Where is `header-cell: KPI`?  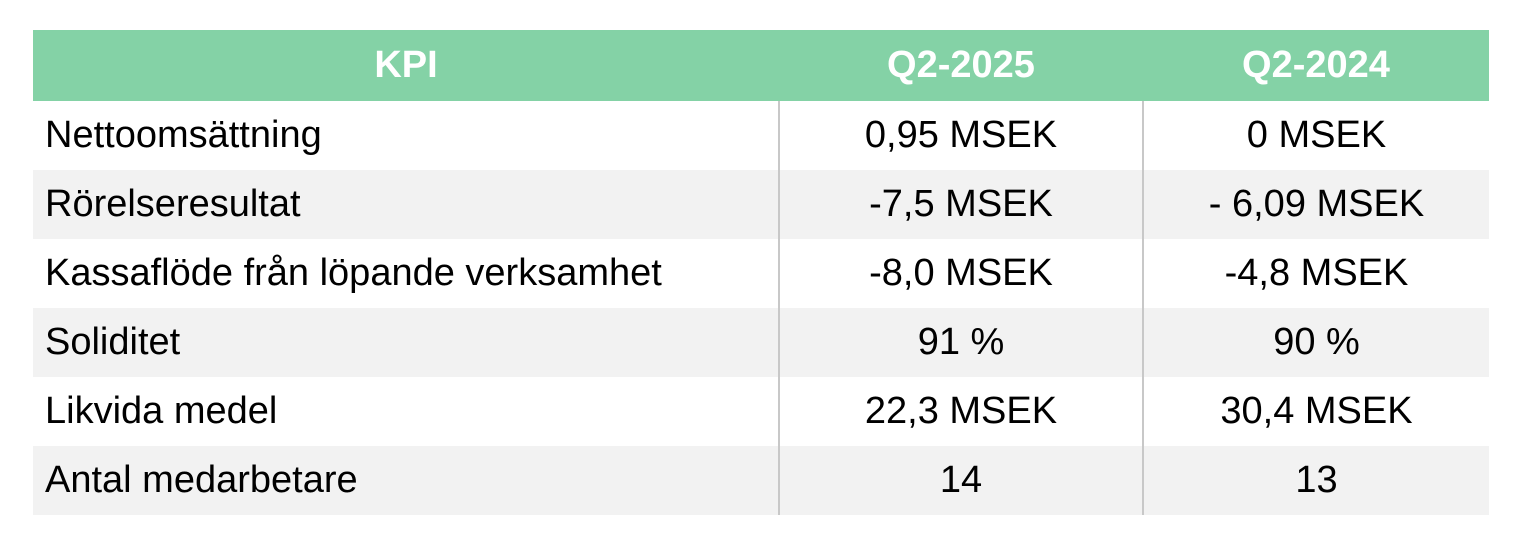
header-cell: KPI is located at coordinates (406, 65).